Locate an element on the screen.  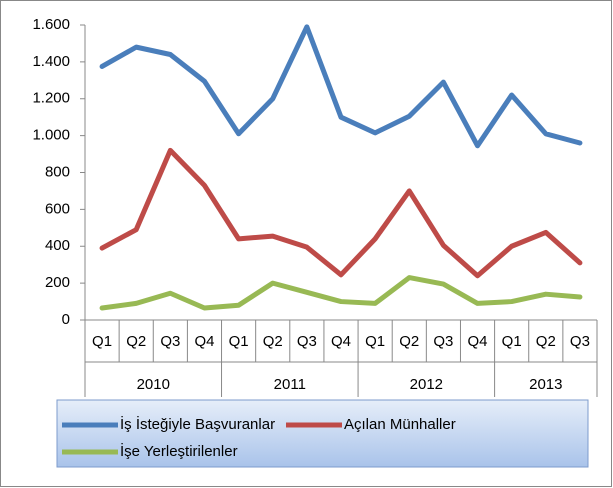
y-tick-label: 600 is located at coordinates (57, 208).